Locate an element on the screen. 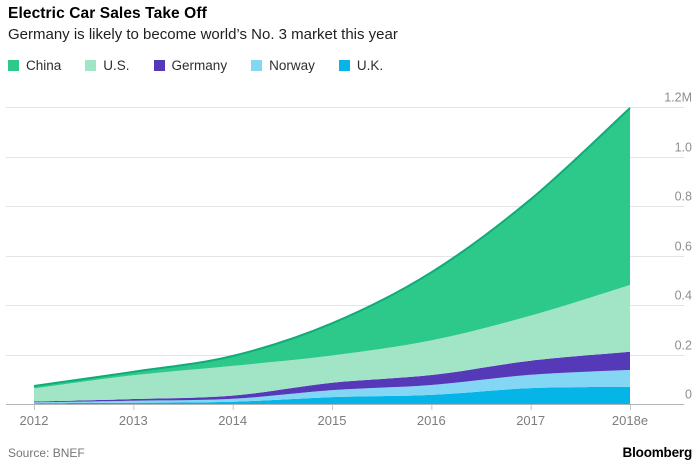 This screenshot has height=466, width=700. legend-label-china: China is located at coordinates (44, 65).